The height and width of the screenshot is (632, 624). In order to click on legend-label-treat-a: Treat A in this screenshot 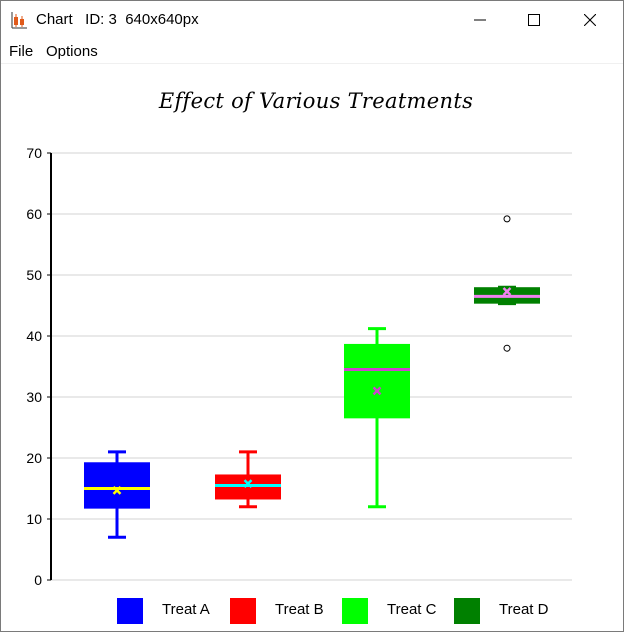, I will do `click(186, 609)`.